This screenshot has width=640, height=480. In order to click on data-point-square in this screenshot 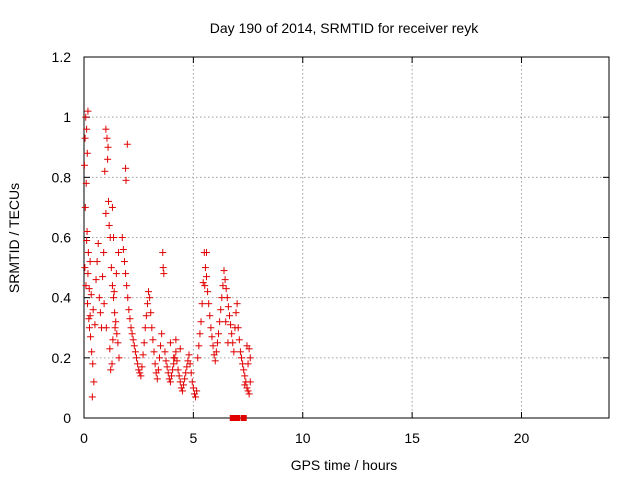, I will do `click(237, 418)`.